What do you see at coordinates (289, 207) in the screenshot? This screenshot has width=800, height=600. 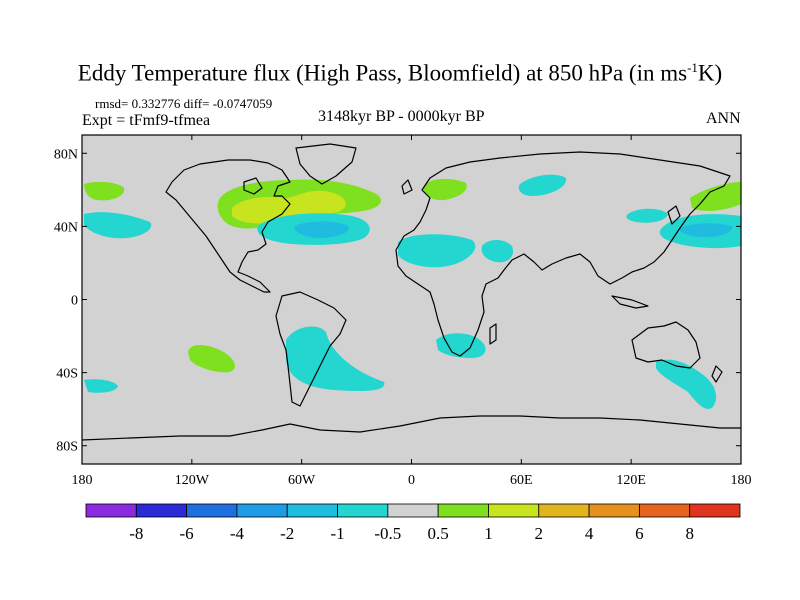 I see `anomaly-atlantic-yellow` at bounding box center [289, 207].